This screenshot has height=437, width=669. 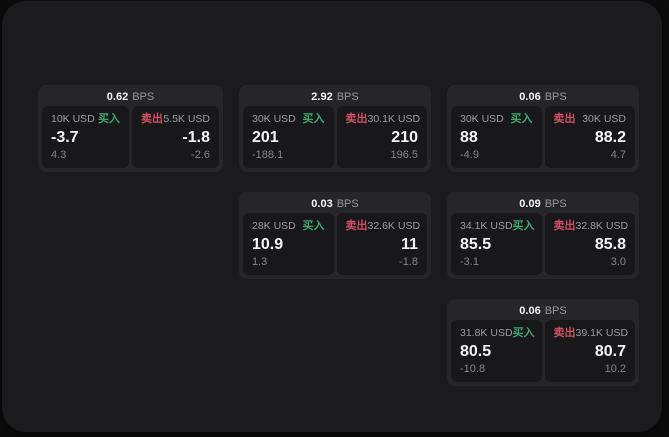 What do you see at coordinates (381, 244) in the screenshot?
I see `sell-quote-tile: 卖出 32.6K USD 11 -1.8` at bounding box center [381, 244].